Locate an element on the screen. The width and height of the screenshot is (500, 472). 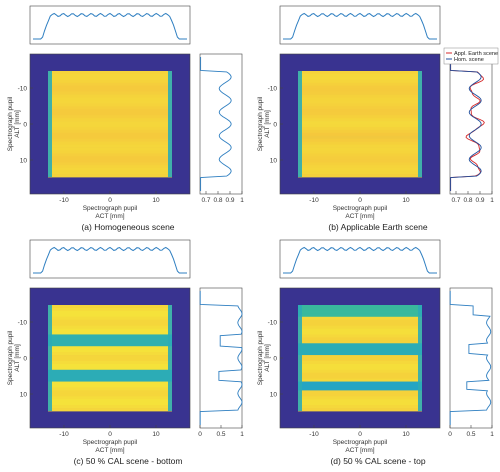
x-tick-label: 10 is located at coordinates (406, 434).